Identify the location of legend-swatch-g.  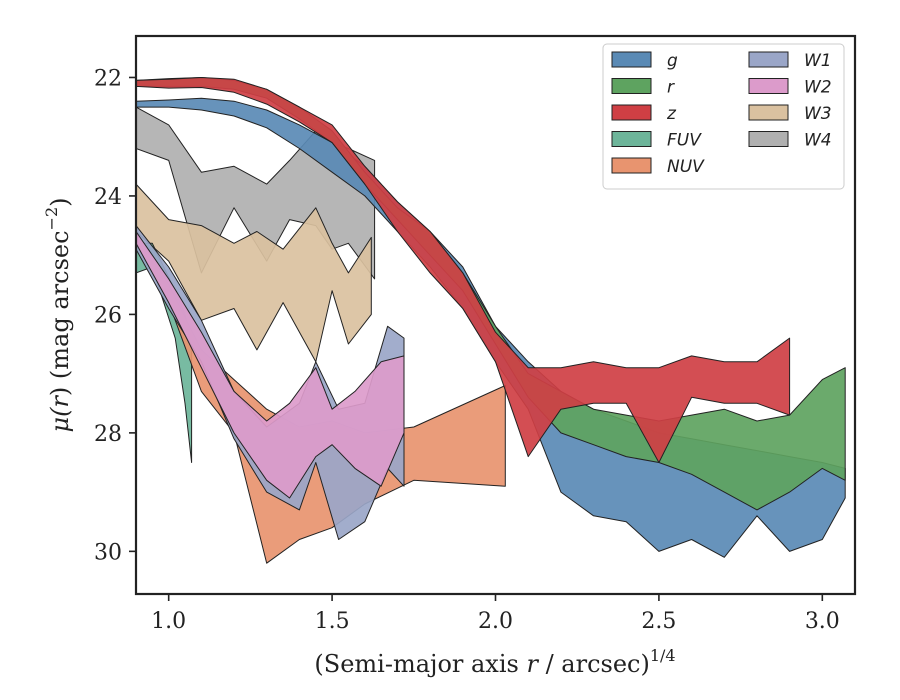
(631, 59).